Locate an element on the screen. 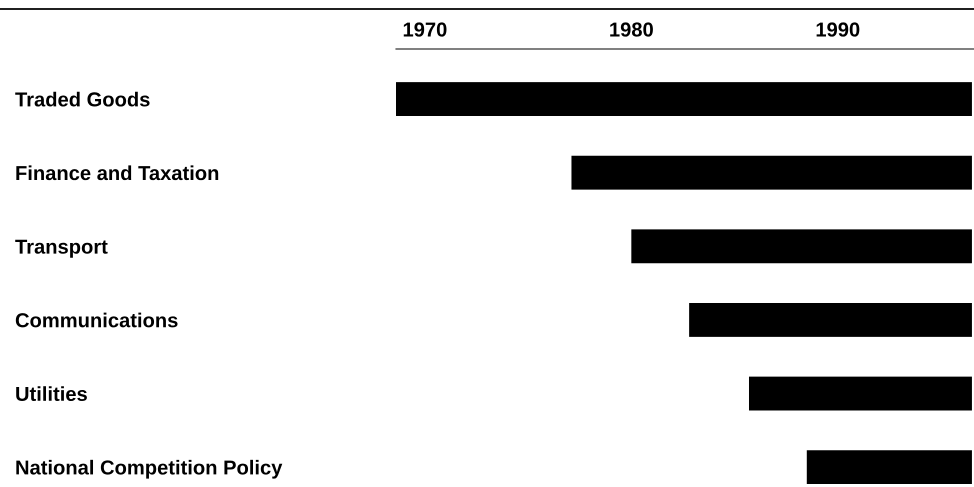 This screenshot has width=974, height=487. y-tick-label: Traded Goods is located at coordinates (82, 99).